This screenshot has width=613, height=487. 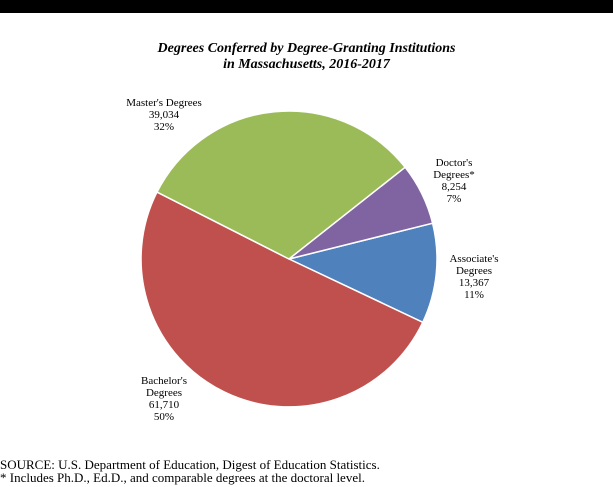 I want to click on slice-label-2: Master's Degrees 39,034 32%, so click(x=164, y=115).